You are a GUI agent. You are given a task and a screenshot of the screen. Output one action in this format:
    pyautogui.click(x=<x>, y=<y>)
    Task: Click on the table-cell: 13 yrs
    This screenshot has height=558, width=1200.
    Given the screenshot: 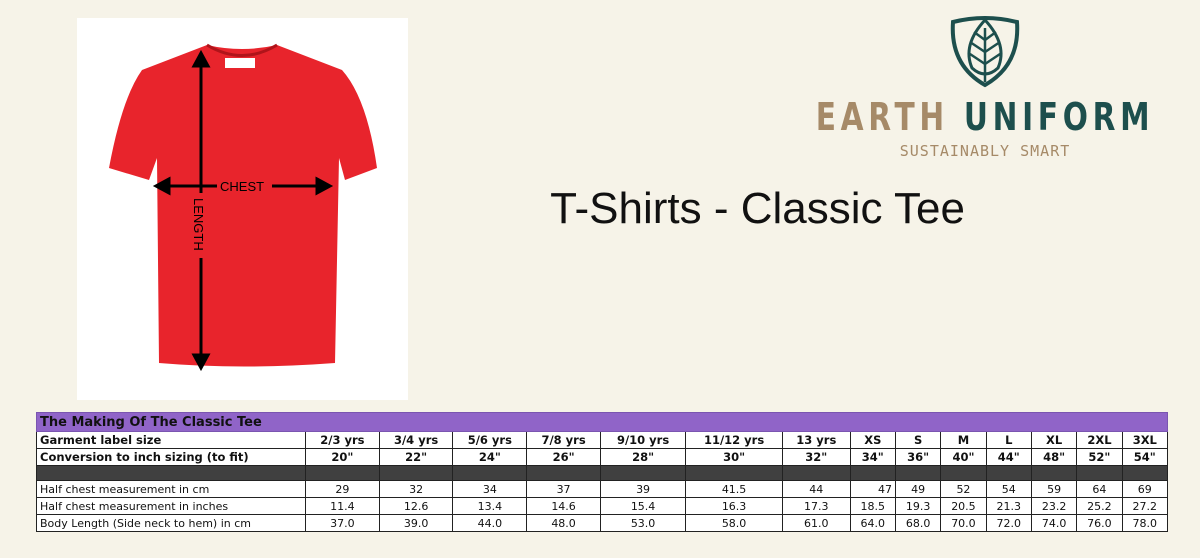 What is the action you would take?
    pyautogui.click(x=816, y=440)
    